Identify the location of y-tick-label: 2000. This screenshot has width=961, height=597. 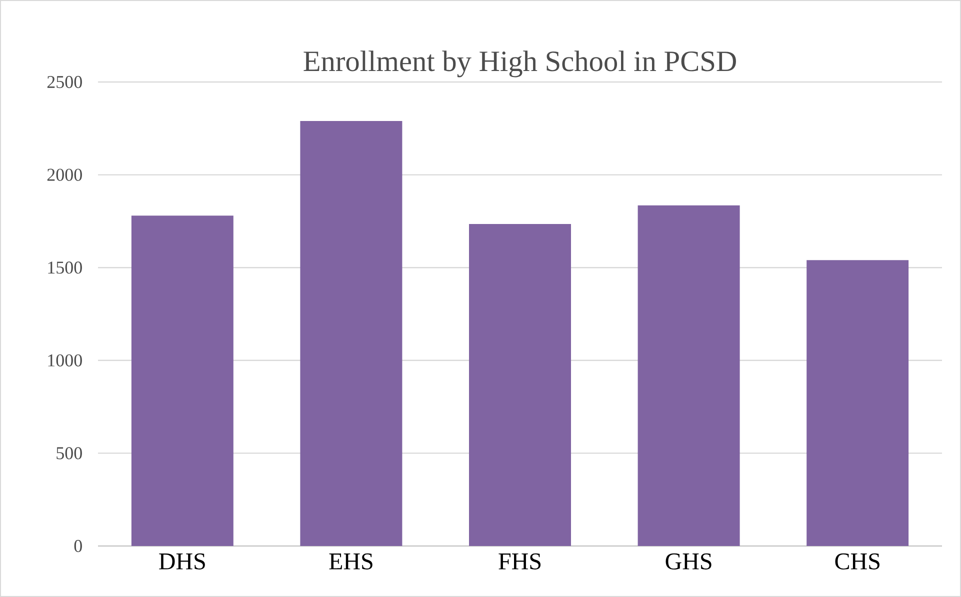
(64, 174).